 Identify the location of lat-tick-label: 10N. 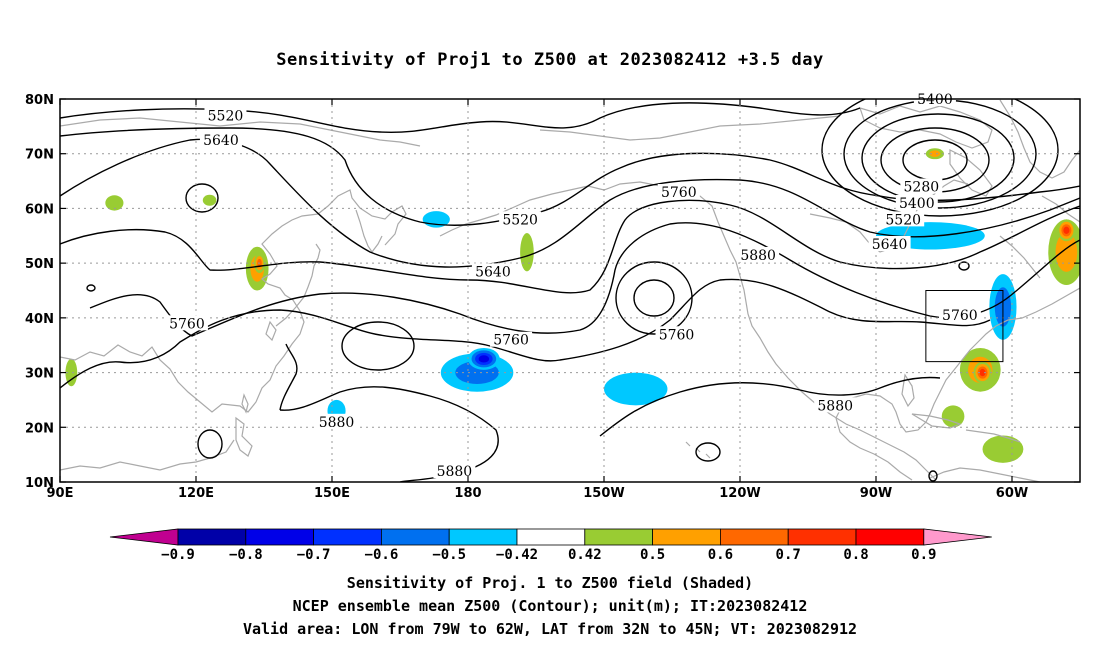
(39, 483).